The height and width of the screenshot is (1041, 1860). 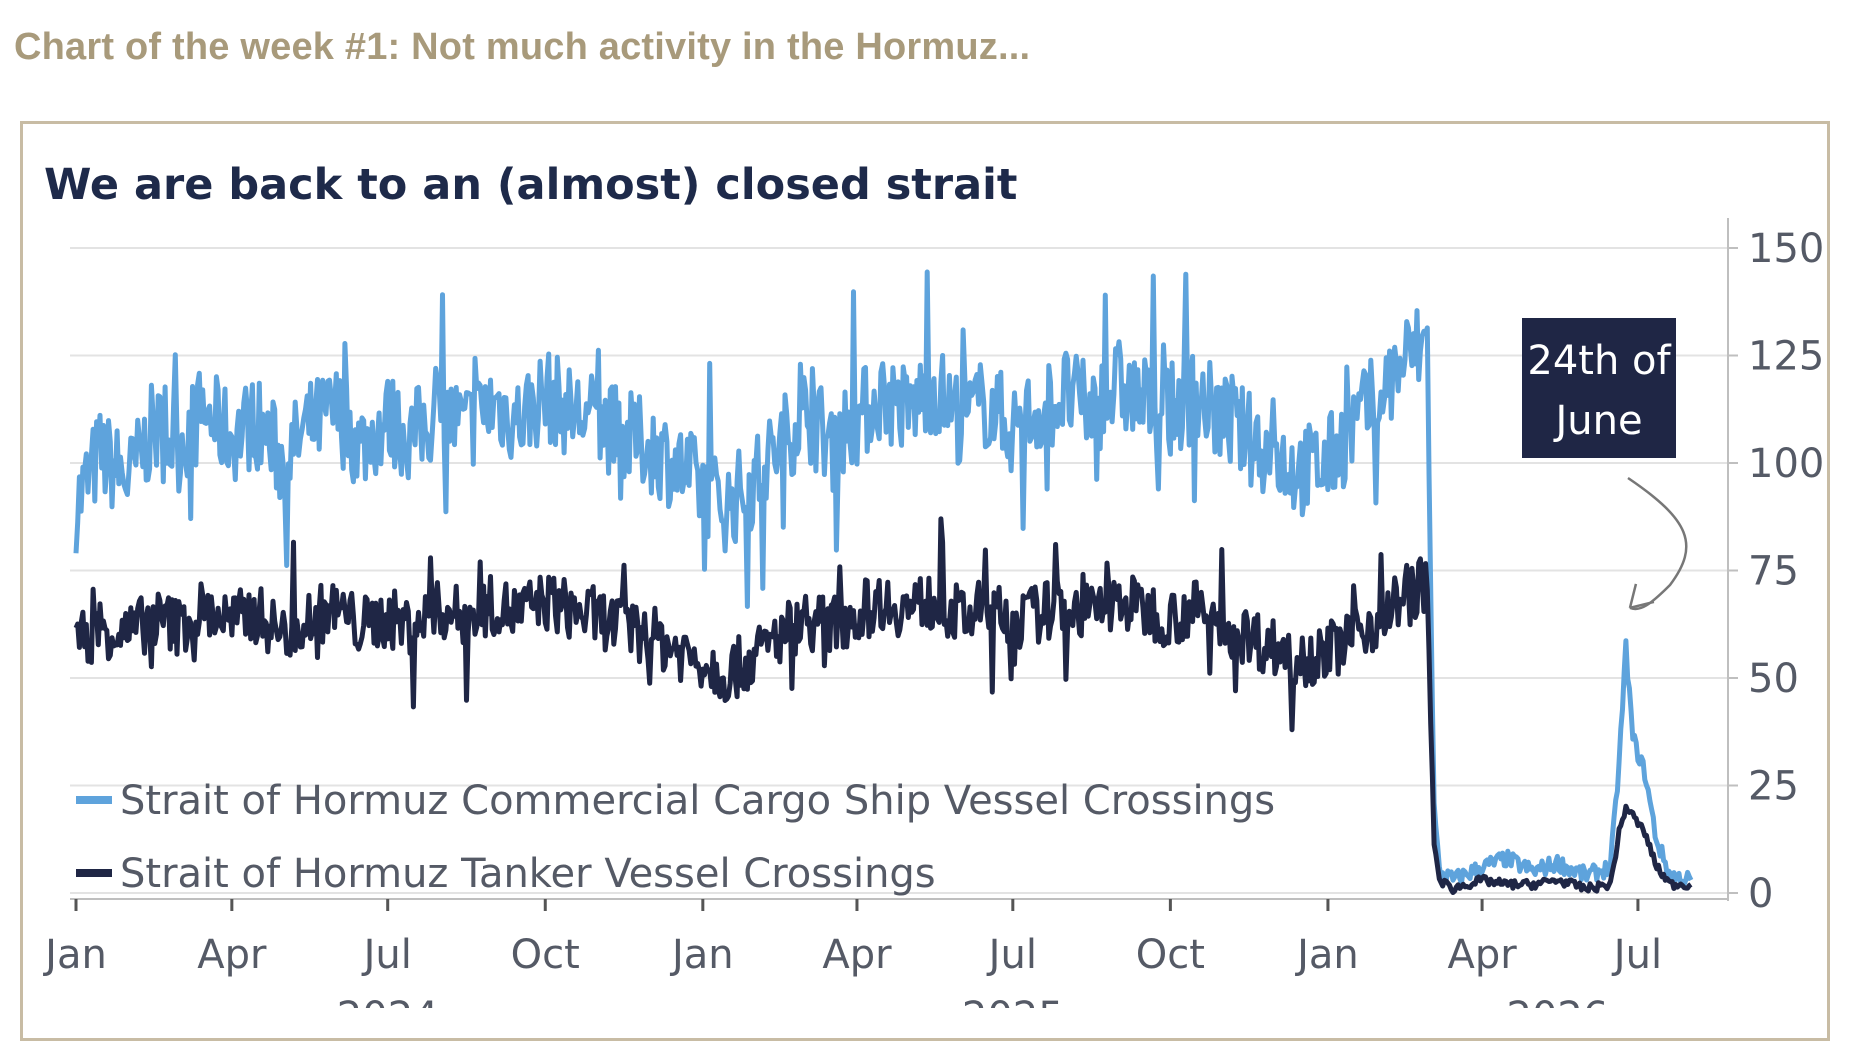 What do you see at coordinates (1773, 787) in the screenshot?
I see `y-tick-label: 25` at bounding box center [1773, 787].